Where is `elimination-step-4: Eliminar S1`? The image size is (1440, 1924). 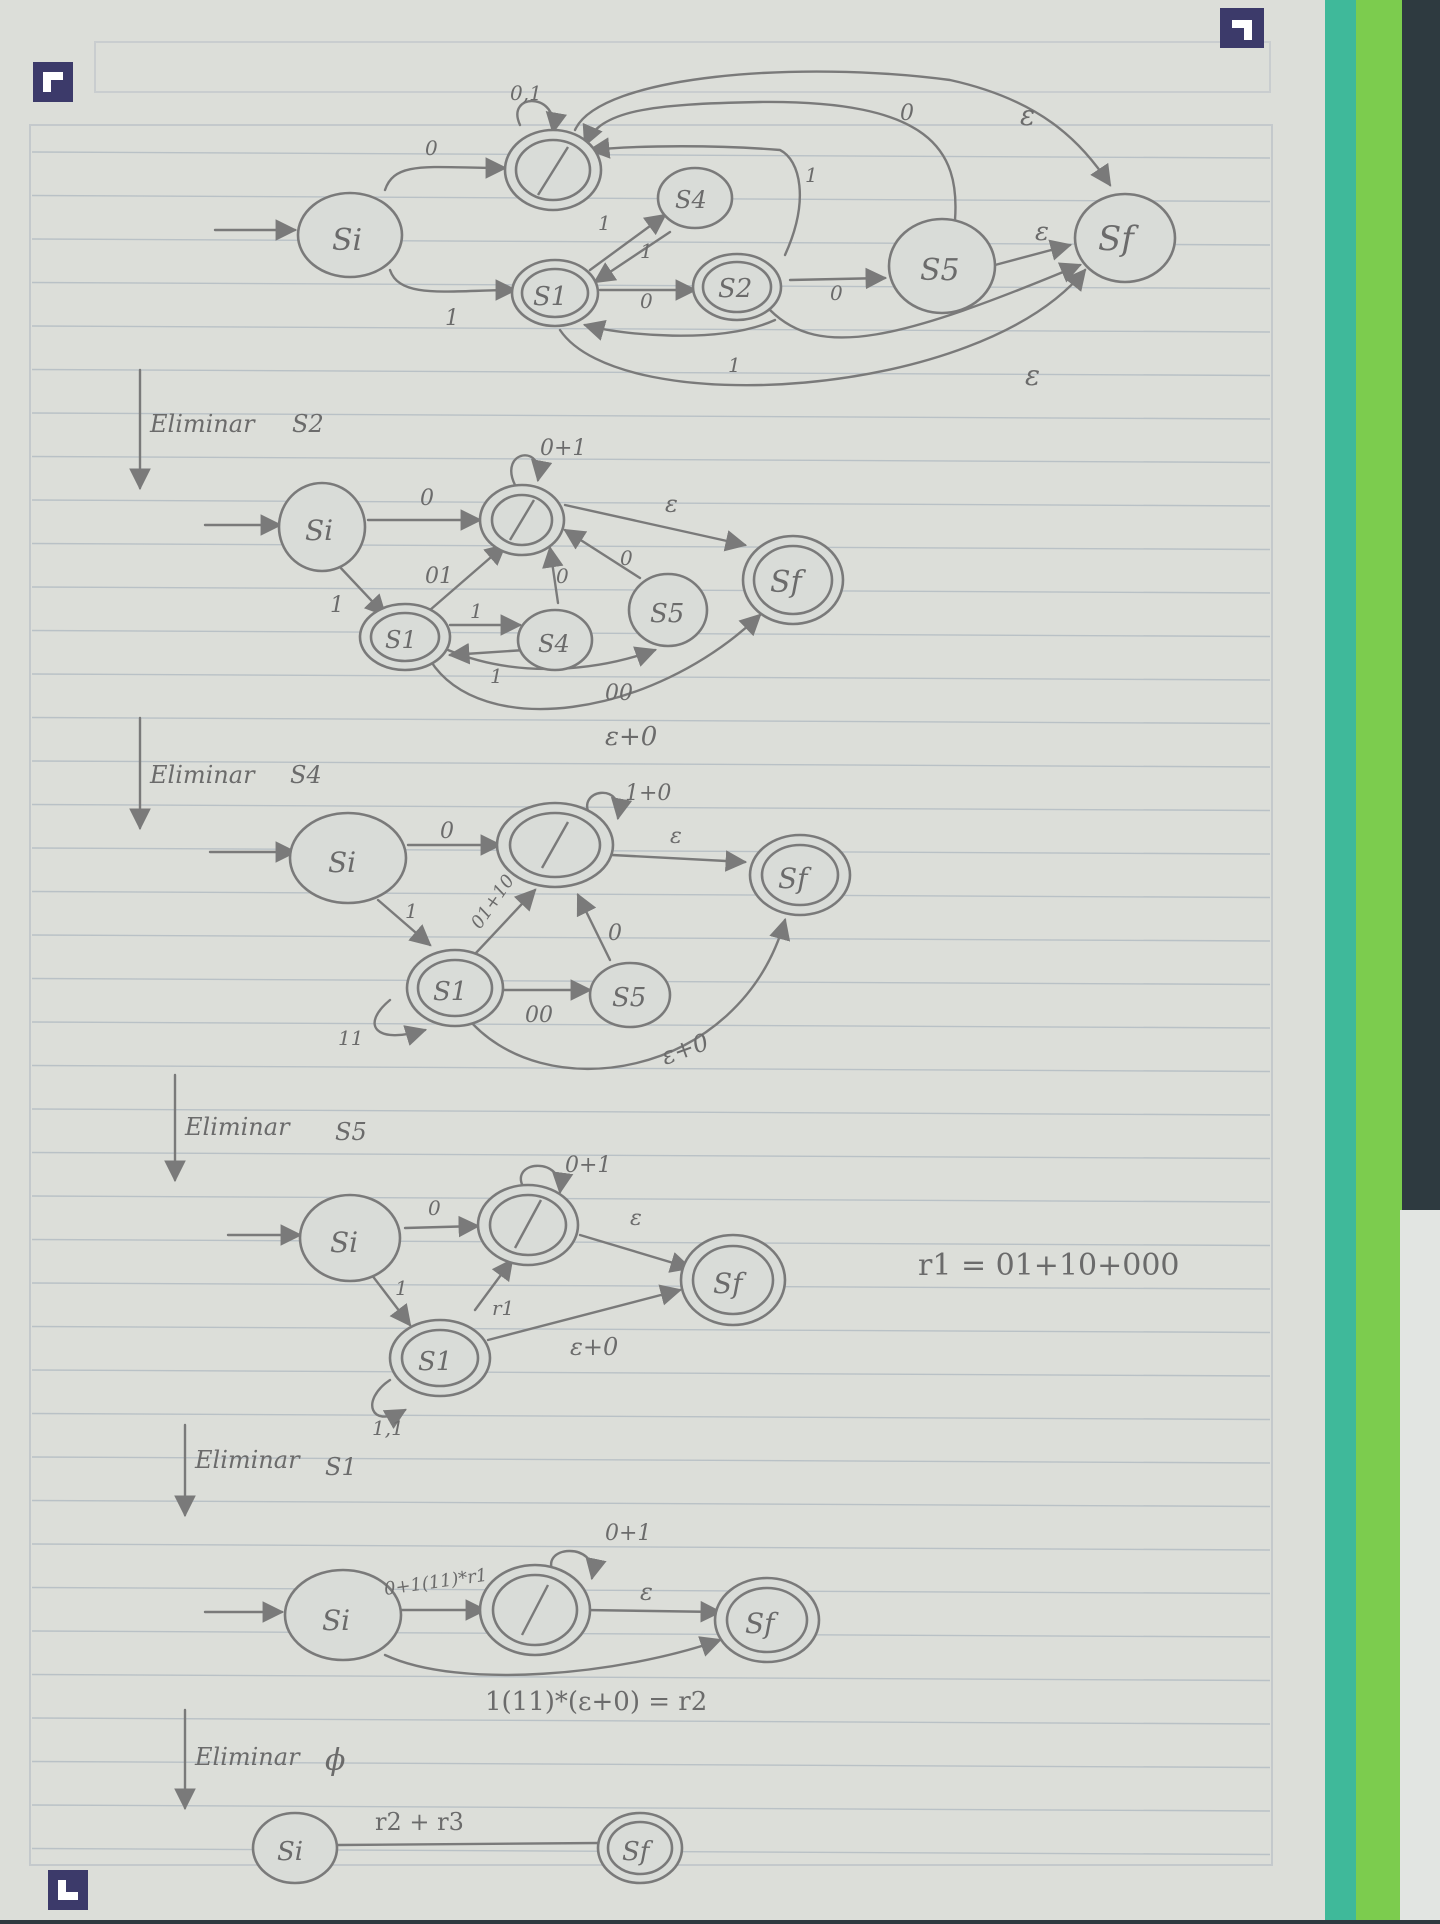
elimination-step-4: Eliminar S1 is located at coordinates (265, 1470).